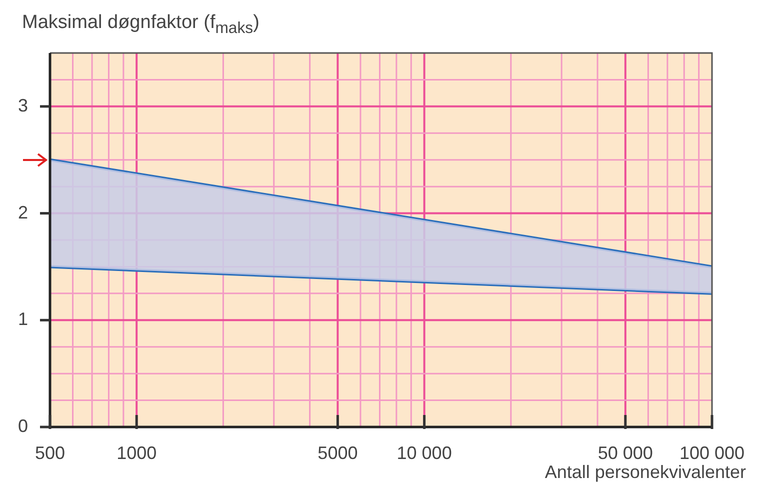 The image size is (760, 489). What do you see at coordinates (141, 25) in the screenshot?
I see `y-axis-title: Maksimal døgnfaktor (f$_{maks}$)` at bounding box center [141, 25].